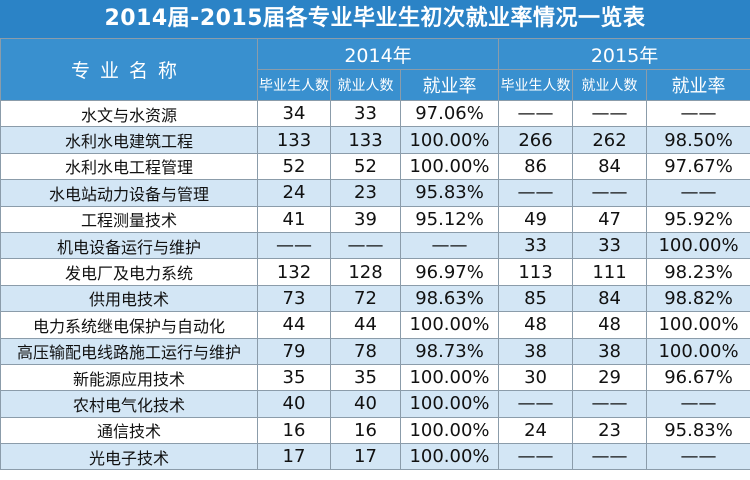 The height and width of the screenshot is (480, 750). I want to click on graduates-2015-cell: 266, so click(536, 140).